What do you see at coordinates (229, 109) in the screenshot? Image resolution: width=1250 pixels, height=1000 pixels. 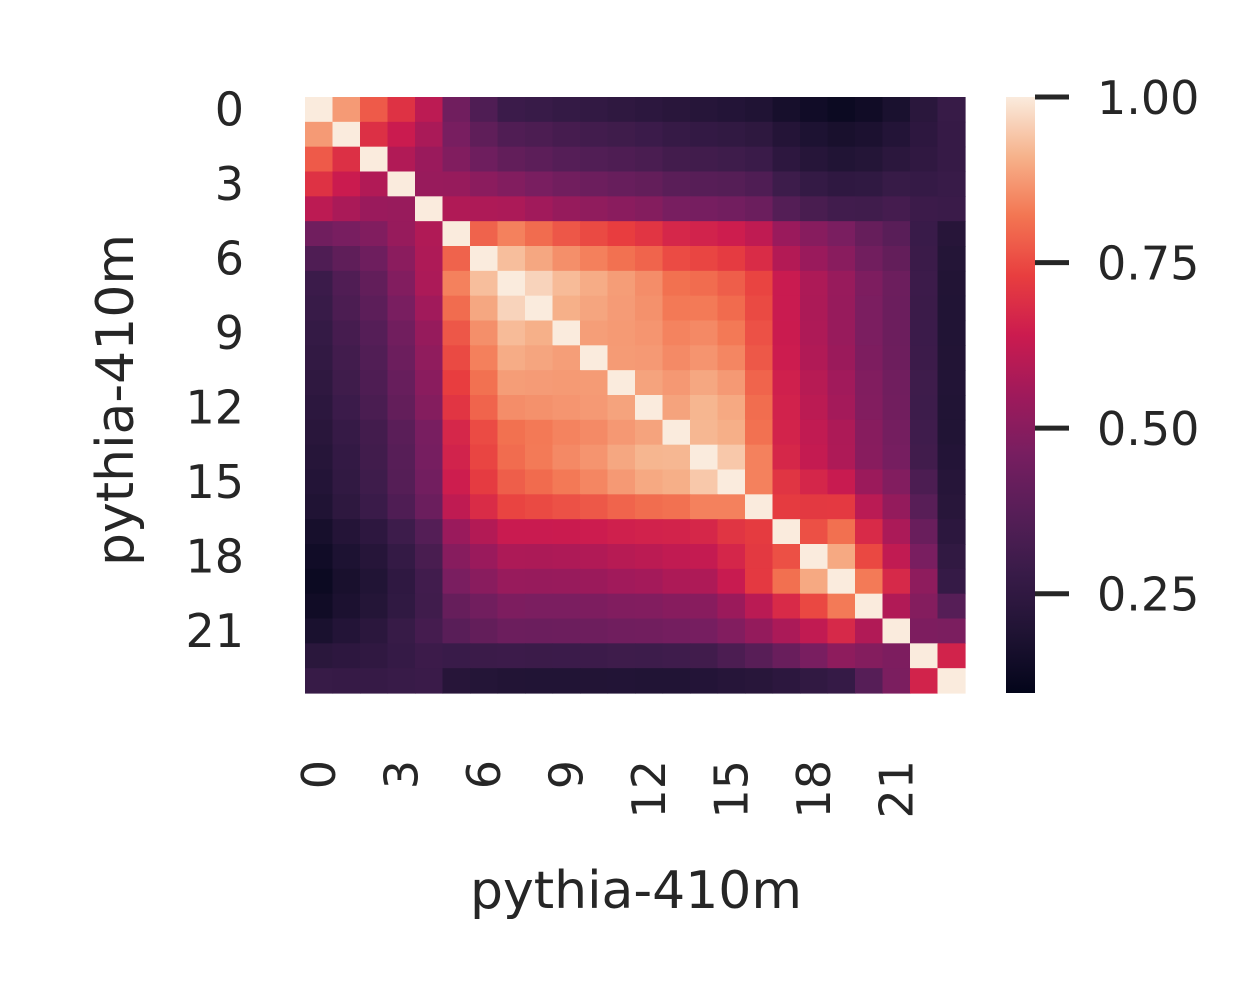 I see `y-tick-label: 0` at bounding box center [229, 109].